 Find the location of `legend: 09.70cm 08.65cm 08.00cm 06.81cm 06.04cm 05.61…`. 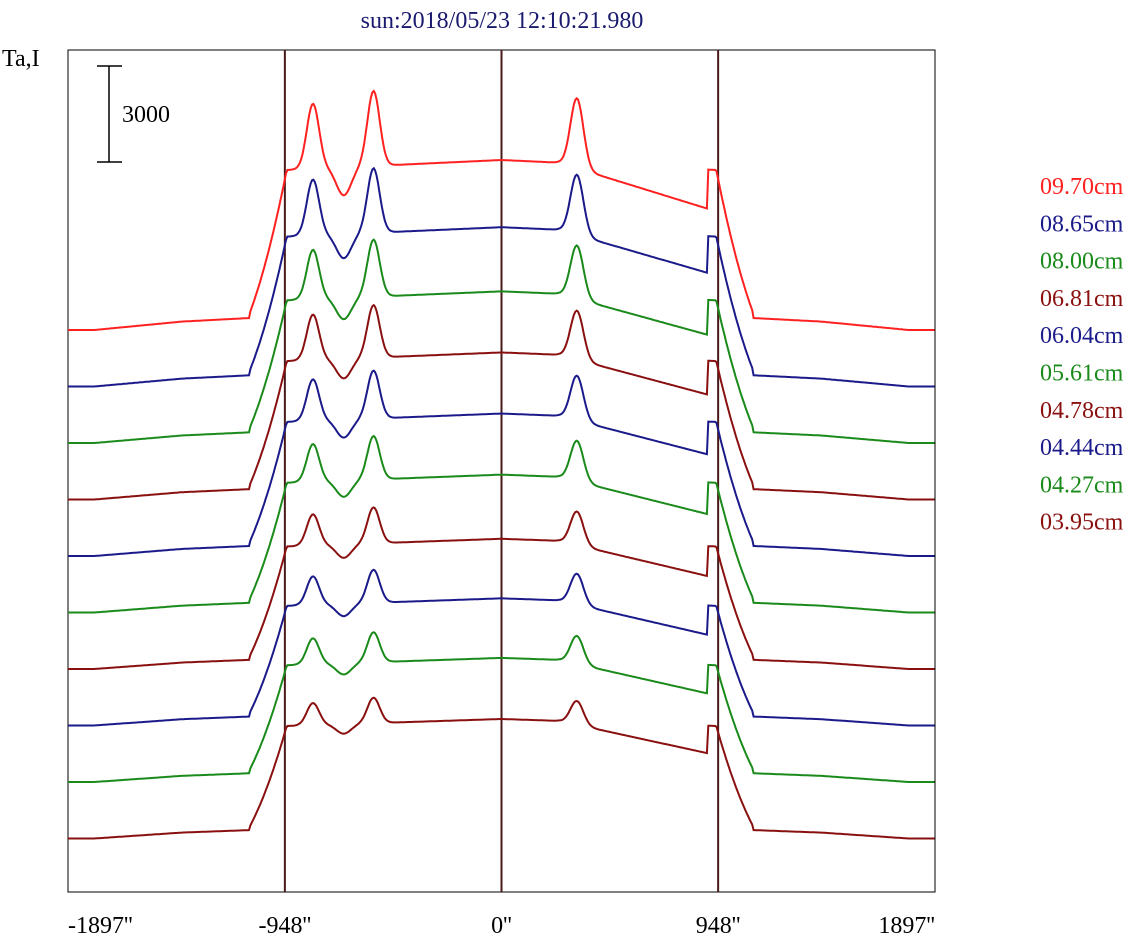

legend: 09.70cm 08.65cm 08.00cm 06.81cm 06.04cm 05.61… is located at coordinates (1082, 355).